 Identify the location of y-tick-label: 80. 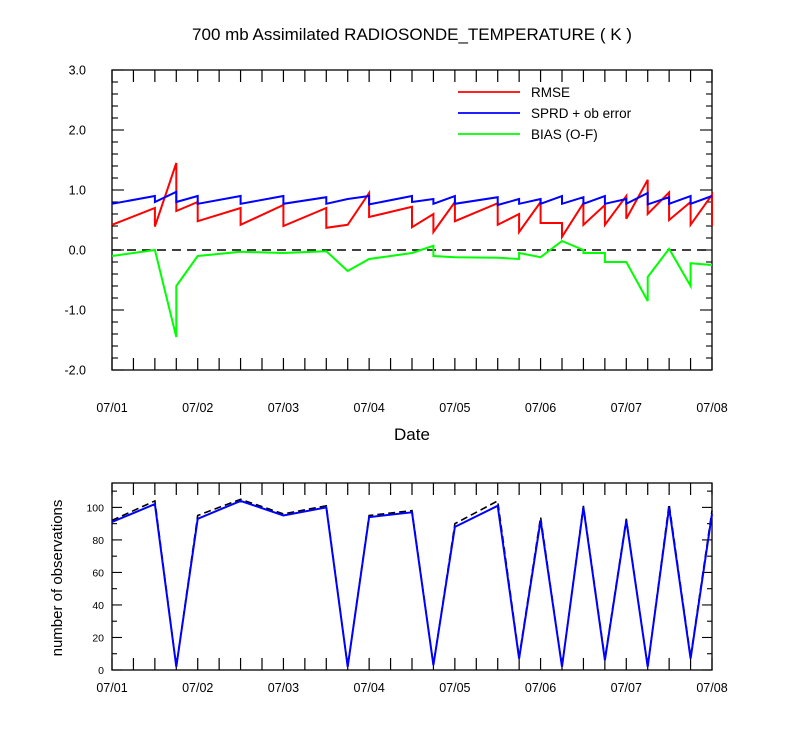
(98, 541).